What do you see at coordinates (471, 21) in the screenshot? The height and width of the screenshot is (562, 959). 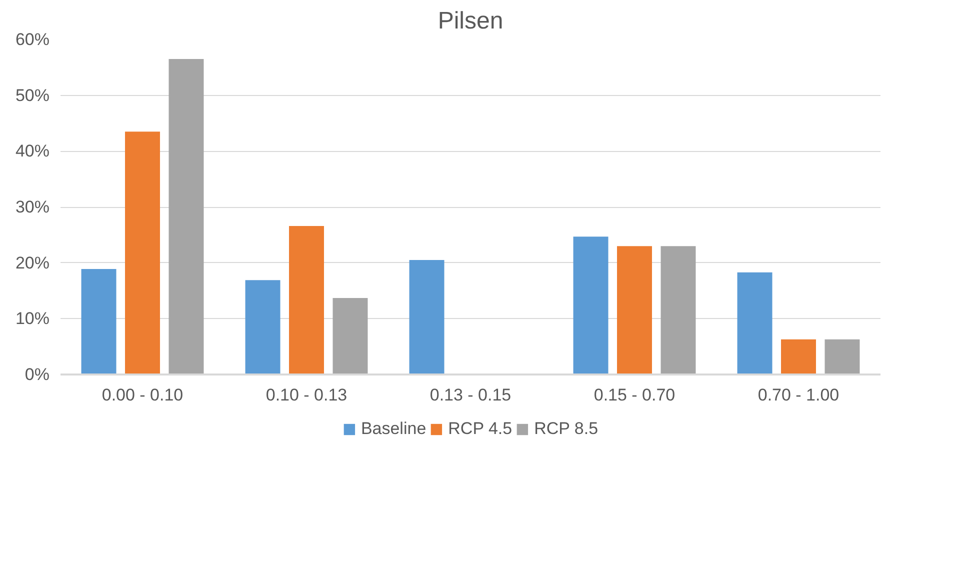 I see `chart-title: Pilsen` at bounding box center [471, 21].